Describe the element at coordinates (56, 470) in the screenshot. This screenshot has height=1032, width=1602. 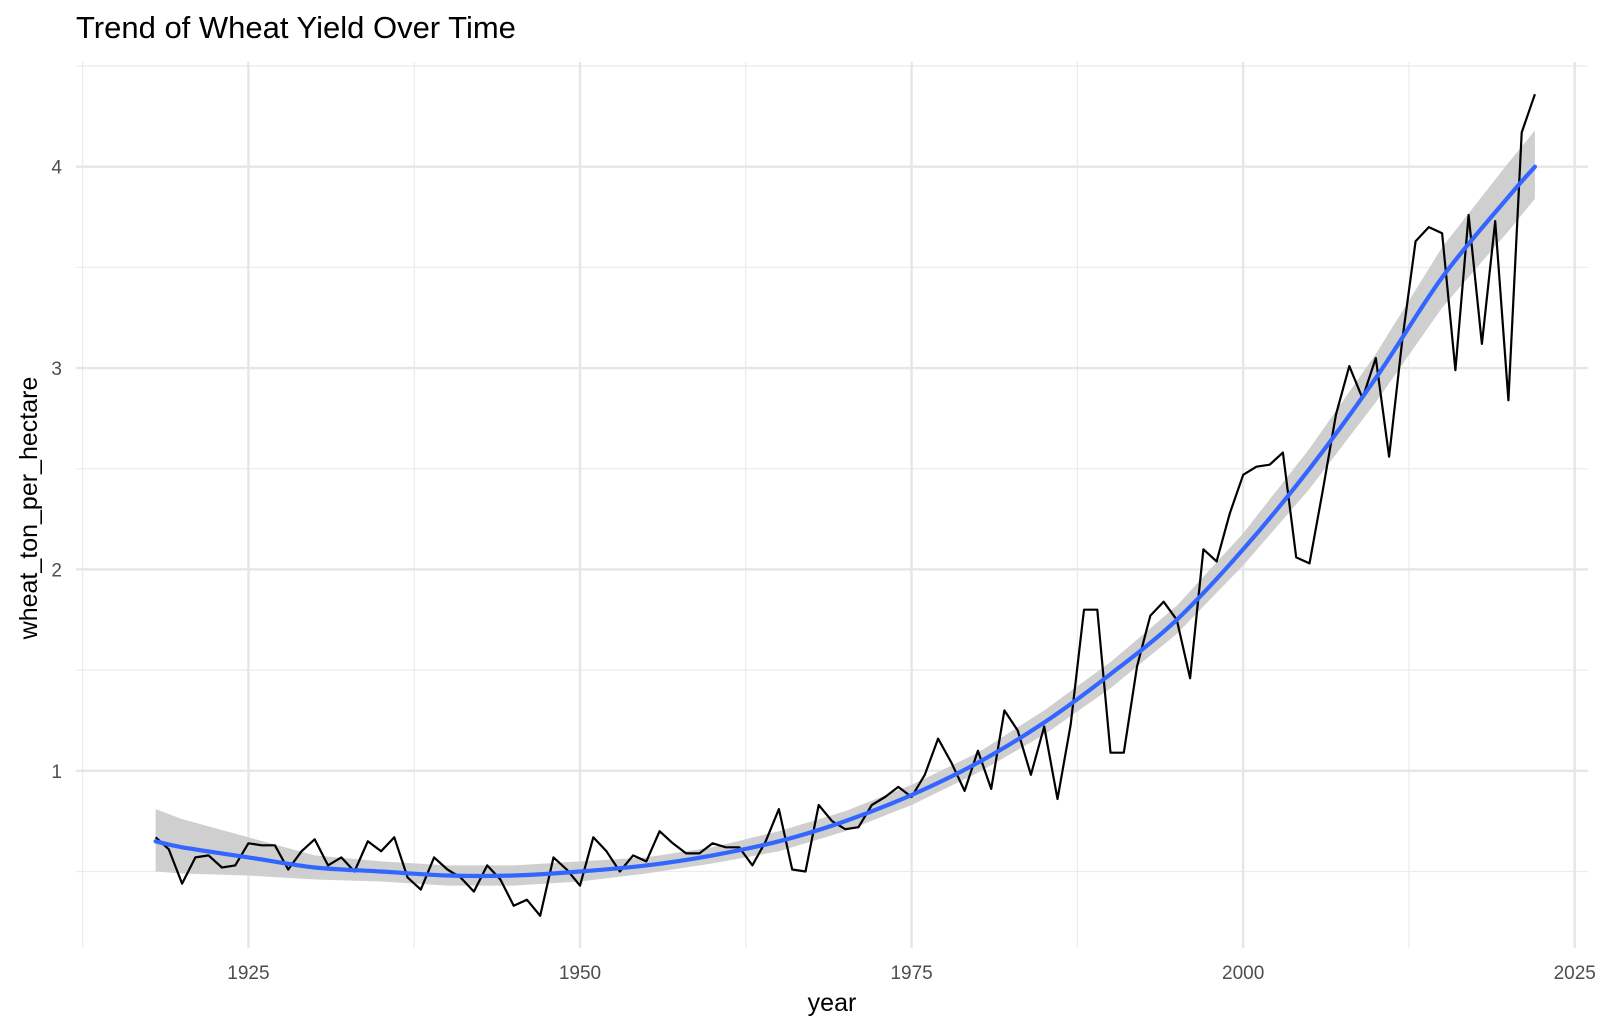
I see `y-axis-ticks: 1 2 3 4` at that location.